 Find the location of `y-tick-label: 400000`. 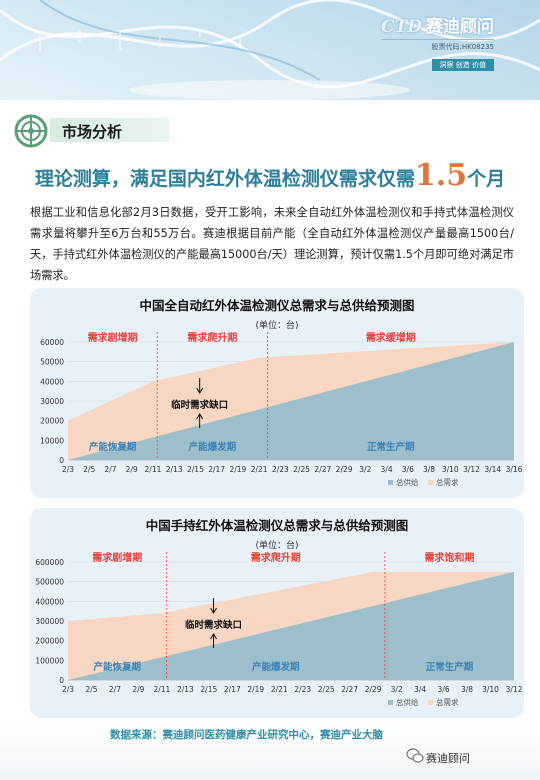

y-tick-label: 400000 is located at coordinates (49, 601).